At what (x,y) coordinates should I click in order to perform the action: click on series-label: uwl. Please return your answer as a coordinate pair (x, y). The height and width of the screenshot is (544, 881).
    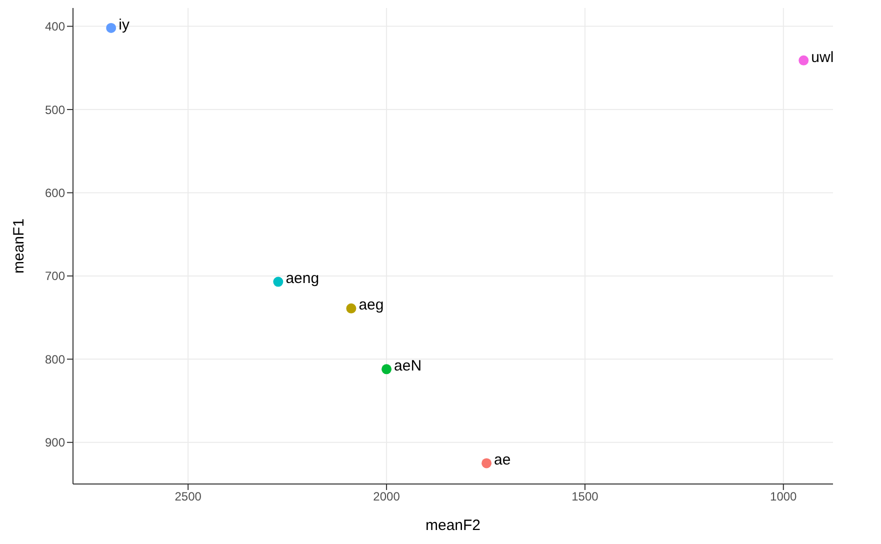
    Looking at the image, I should click on (822, 57).